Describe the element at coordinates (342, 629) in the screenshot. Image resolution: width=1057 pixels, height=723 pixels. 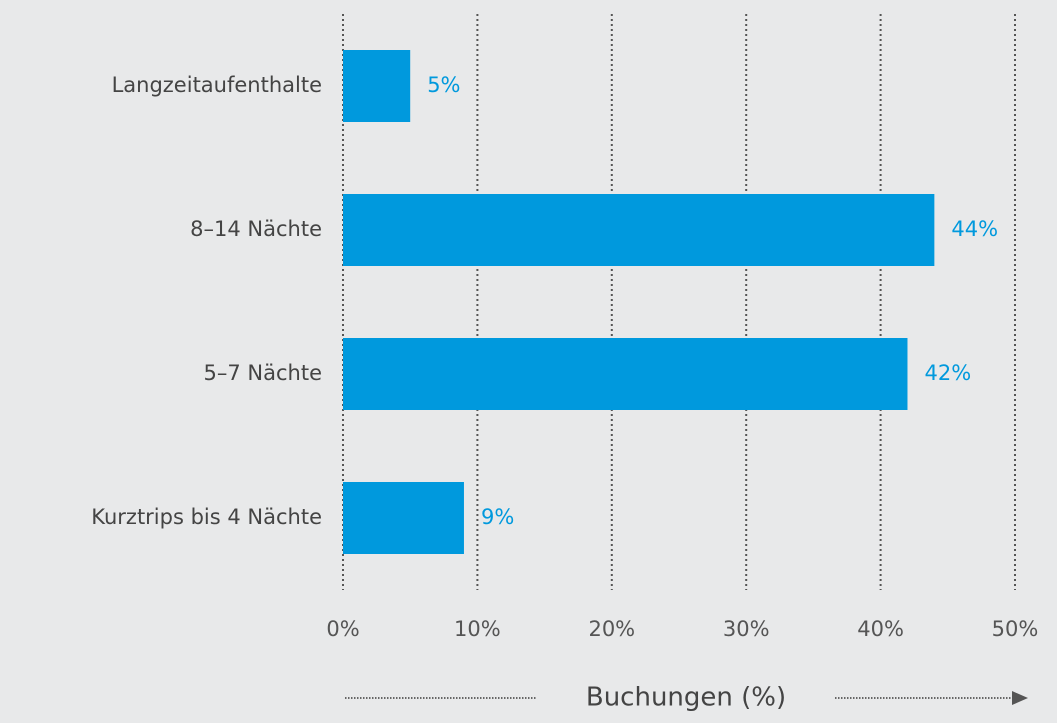
I see `x-tick-label: 0%` at that location.